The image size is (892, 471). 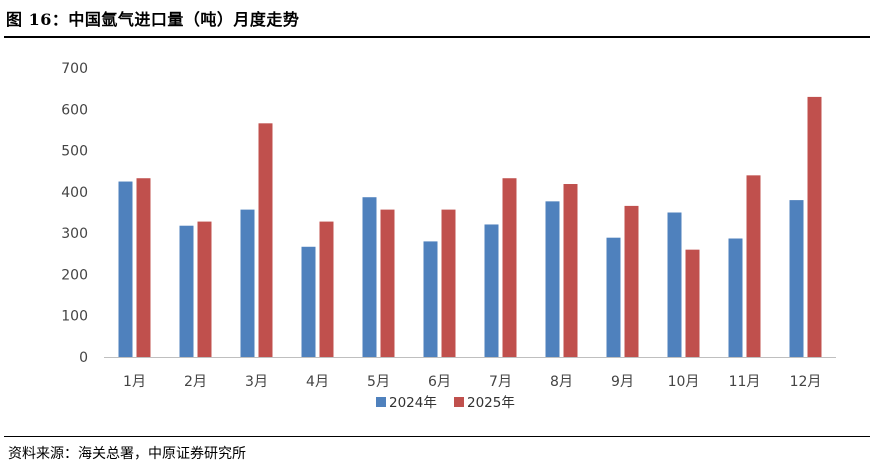 What do you see at coordinates (413, 403) in the screenshot?
I see `legend-label: 2024年` at bounding box center [413, 403].